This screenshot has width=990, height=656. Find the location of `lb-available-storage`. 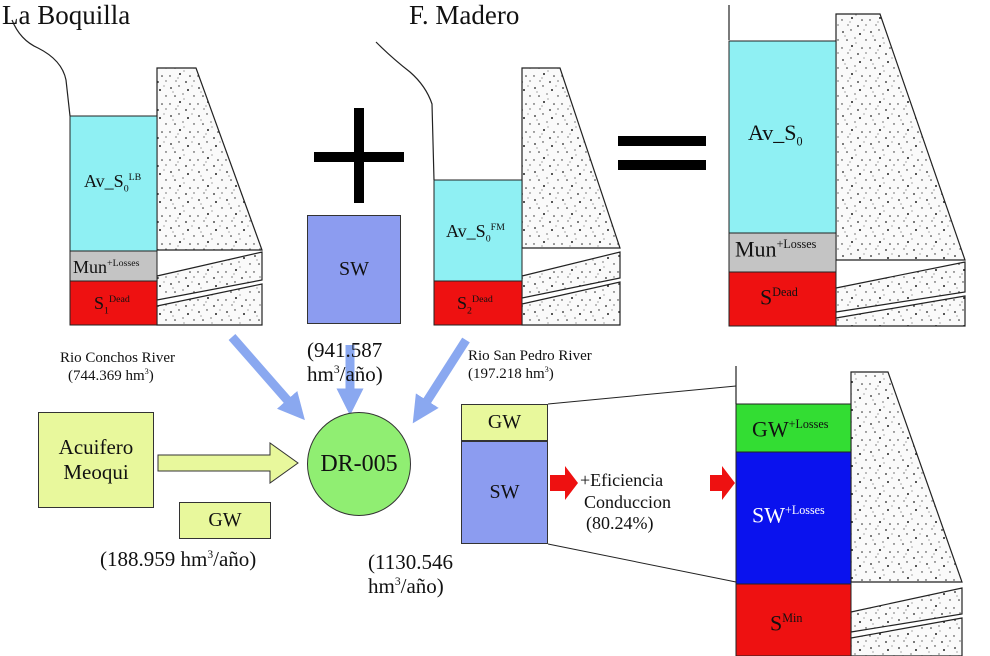

lb-available-storage is located at coordinates (113, 183).